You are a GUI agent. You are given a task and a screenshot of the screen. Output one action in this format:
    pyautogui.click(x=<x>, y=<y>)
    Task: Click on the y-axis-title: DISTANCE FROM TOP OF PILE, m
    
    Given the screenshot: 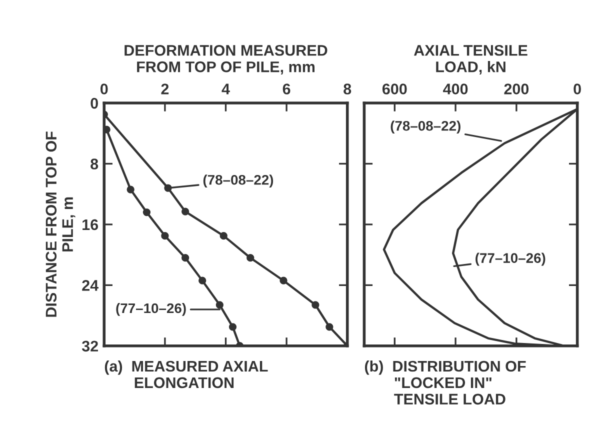 What is the action you would take?
    pyautogui.click(x=61, y=224)
    